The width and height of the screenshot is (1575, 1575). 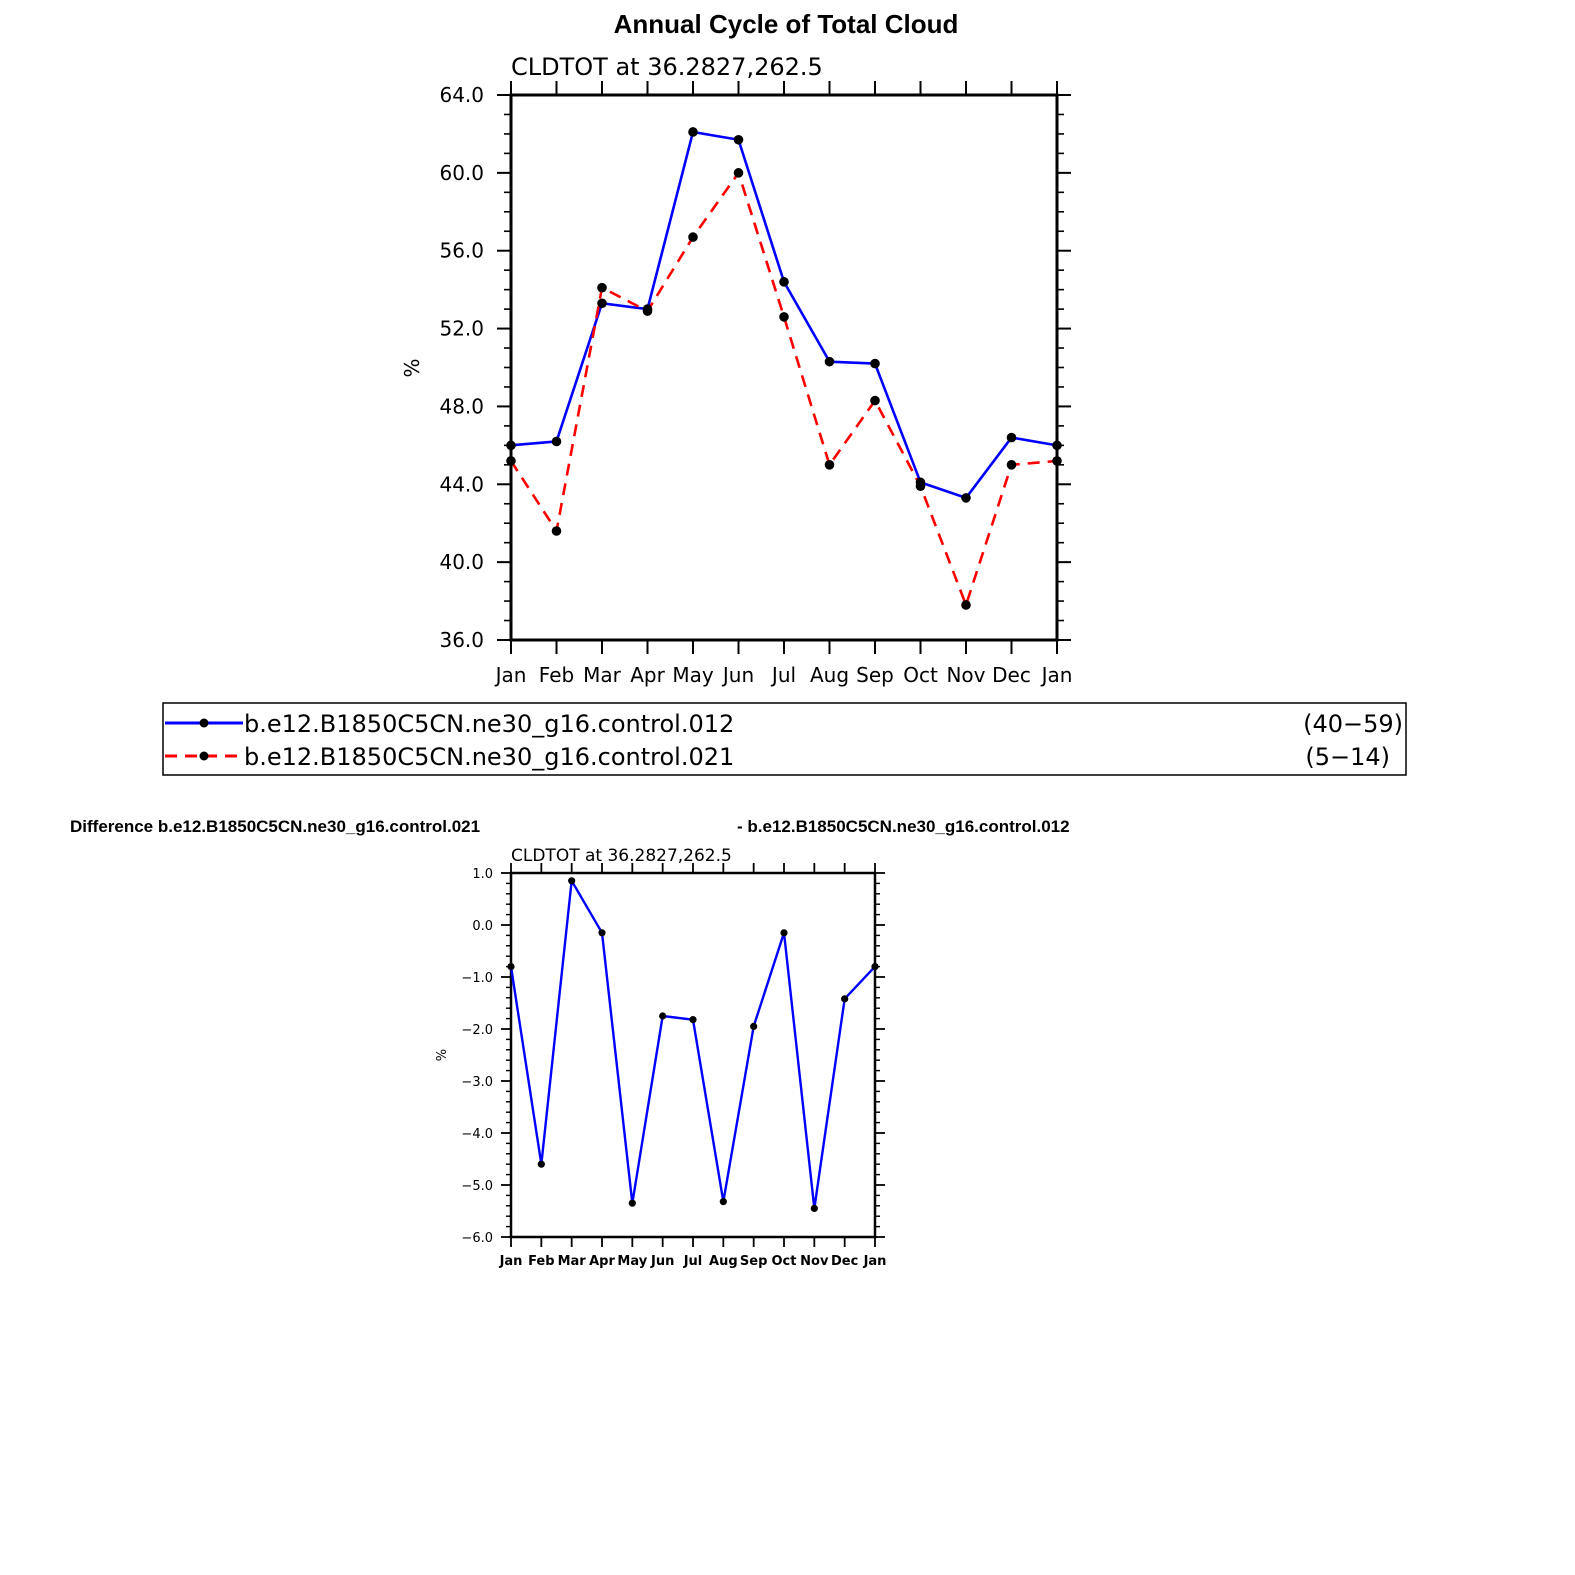 I want to click on y-tick-label: 52.0, so click(x=461, y=329).